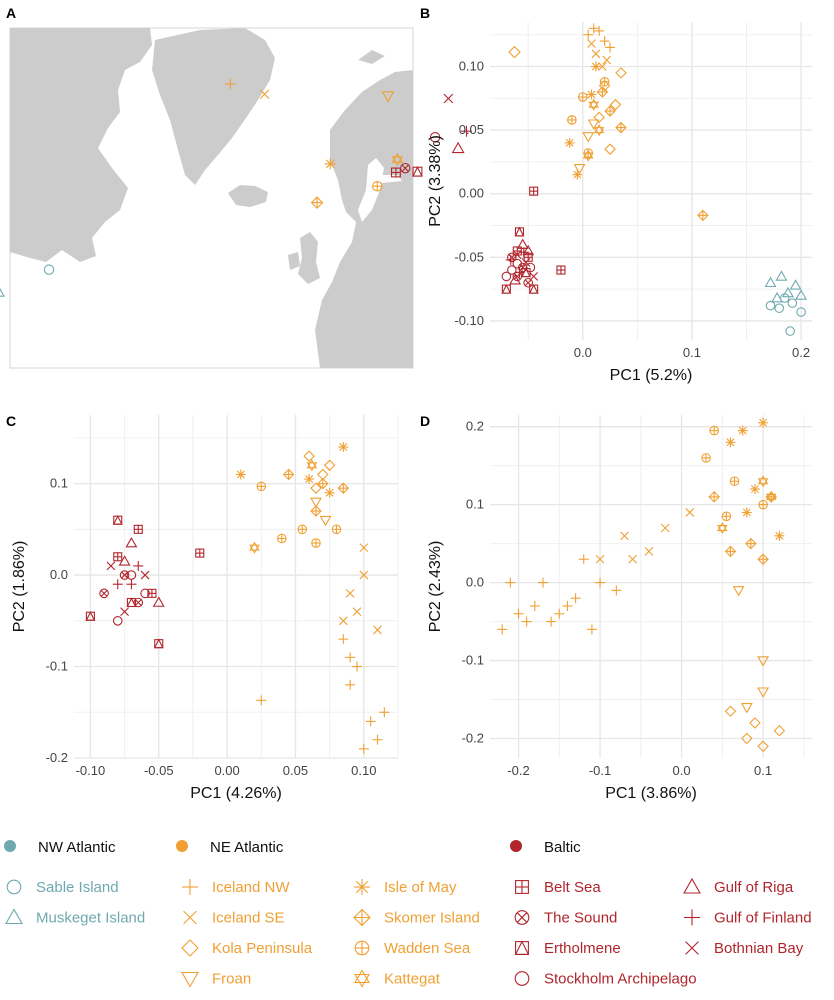 The height and width of the screenshot is (1000, 834). Describe the element at coordinates (471, 193) in the screenshot. I see `y-tick-label: 0.00` at that location.